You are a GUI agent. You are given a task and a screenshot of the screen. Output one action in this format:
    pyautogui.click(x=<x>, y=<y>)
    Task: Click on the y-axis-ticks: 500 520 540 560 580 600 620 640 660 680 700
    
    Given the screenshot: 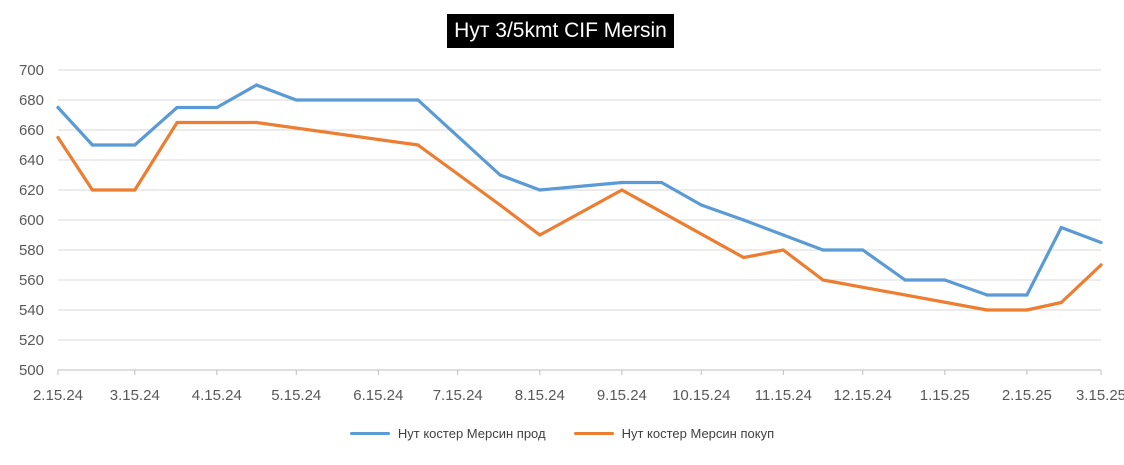 What is the action you would take?
    pyautogui.click(x=31, y=220)
    